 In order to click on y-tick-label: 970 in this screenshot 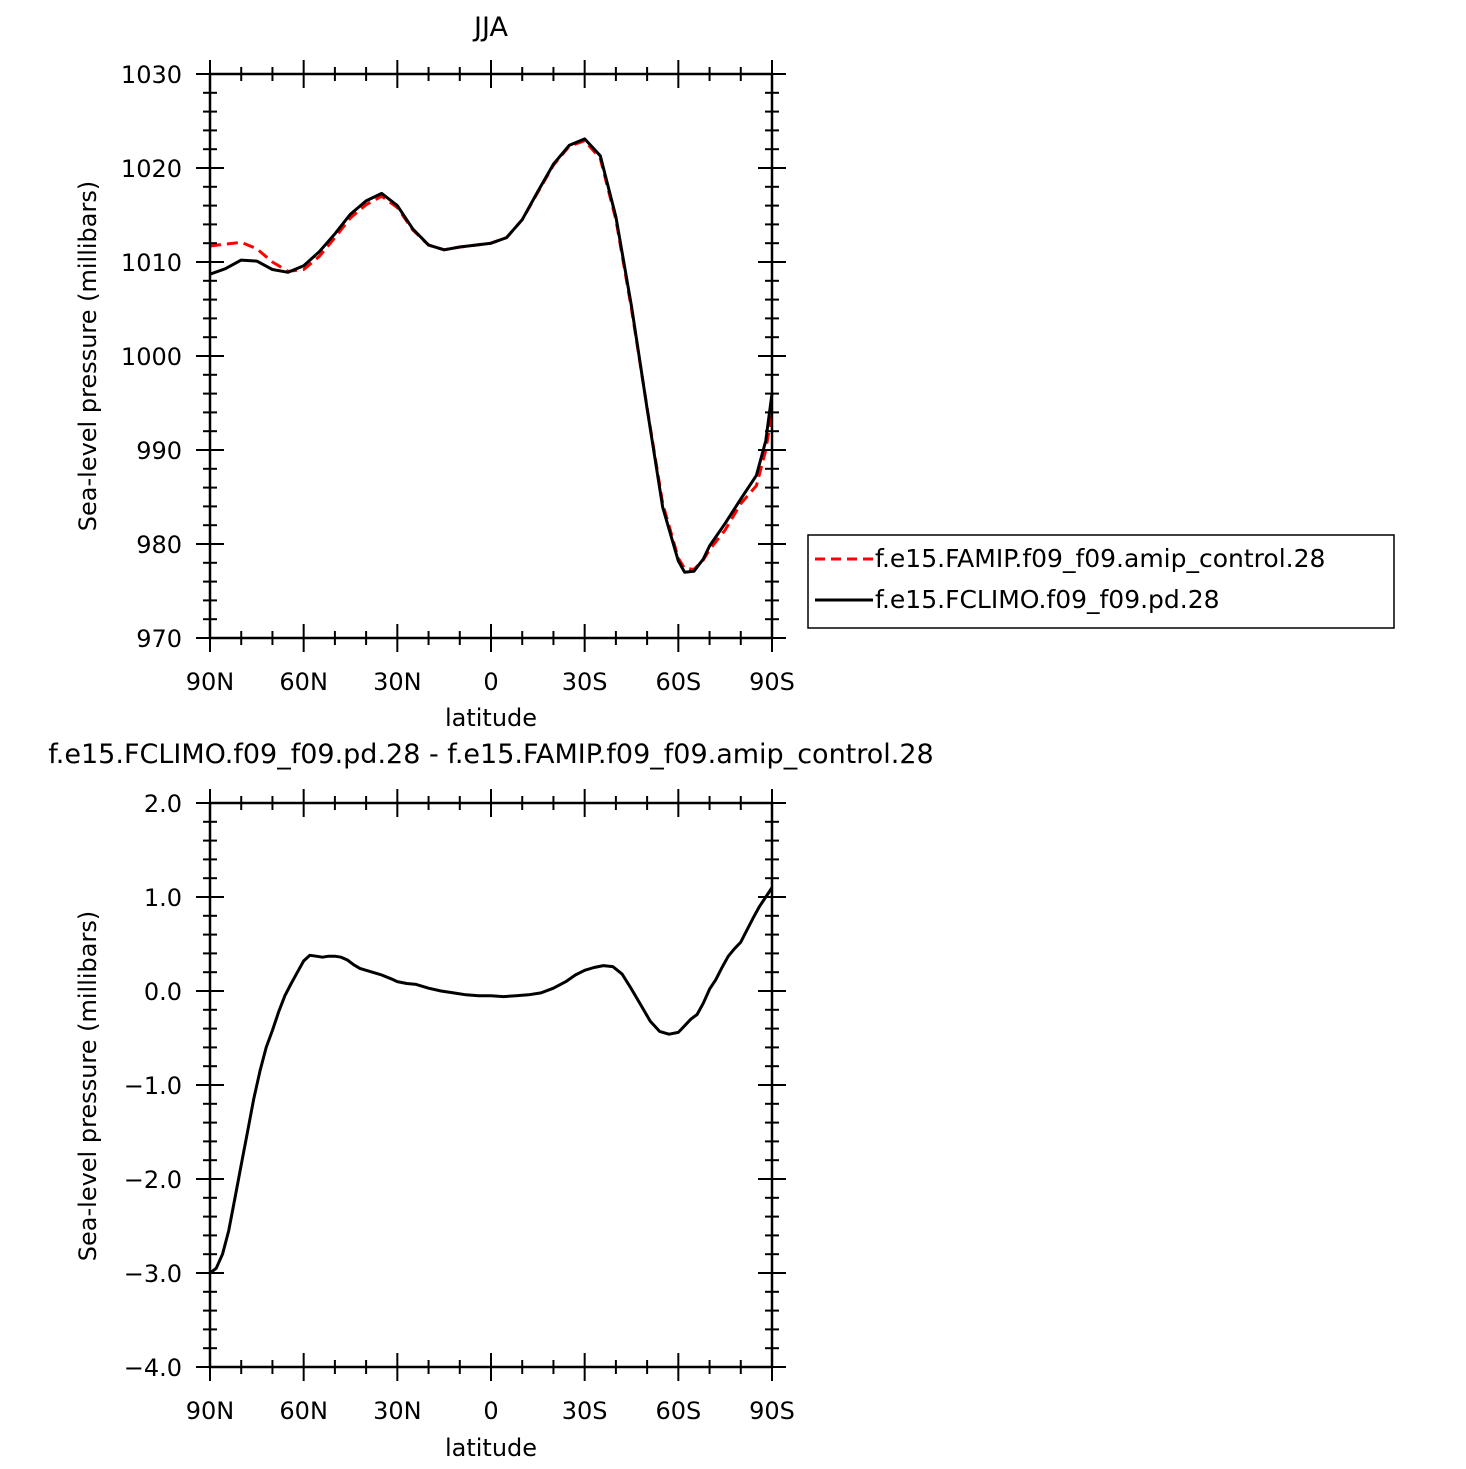, I will do `click(159, 639)`.